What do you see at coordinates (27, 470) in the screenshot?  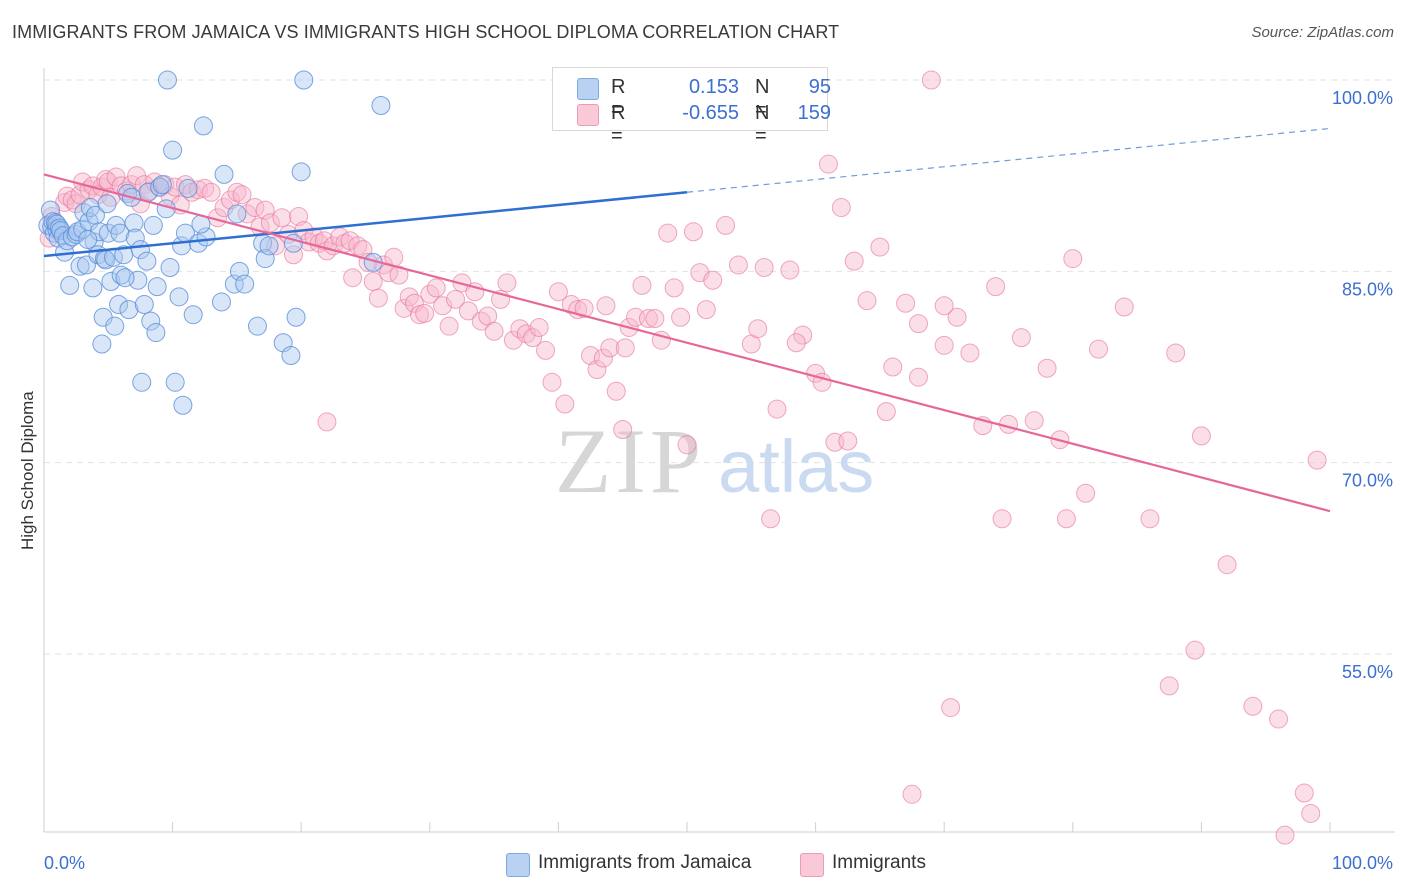 I see `y-axis-label: High School Diploma` at bounding box center [27, 470].